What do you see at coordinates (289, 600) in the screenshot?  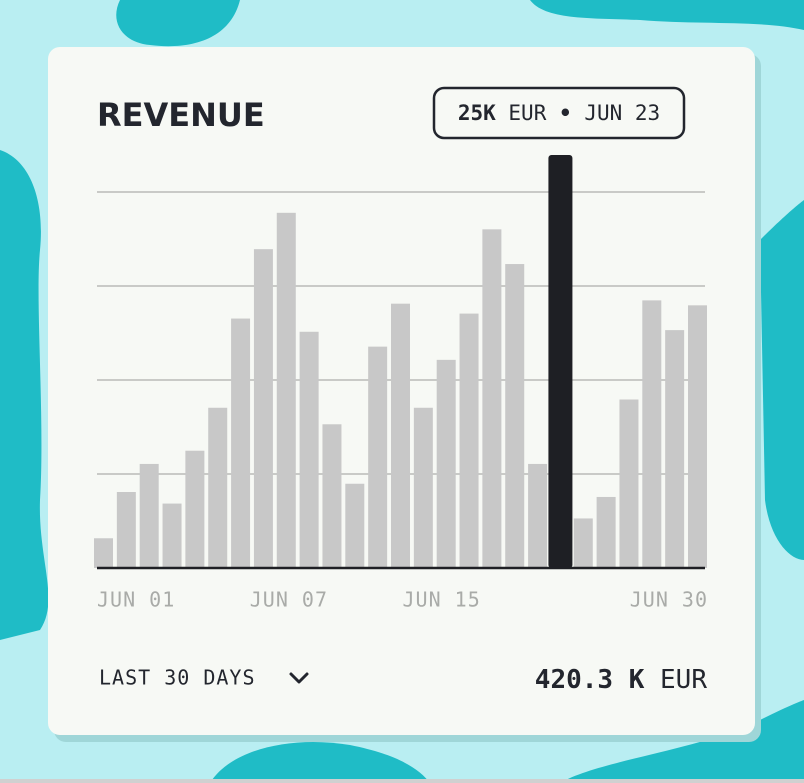 I see `x-tick-label: JUN 07` at bounding box center [289, 600].